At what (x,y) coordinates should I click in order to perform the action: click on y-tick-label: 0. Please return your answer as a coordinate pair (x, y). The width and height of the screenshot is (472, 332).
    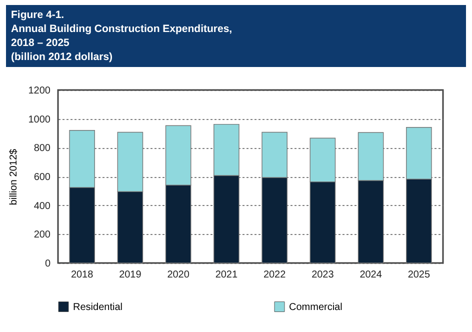
    Looking at the image, I should click on (47, 264).